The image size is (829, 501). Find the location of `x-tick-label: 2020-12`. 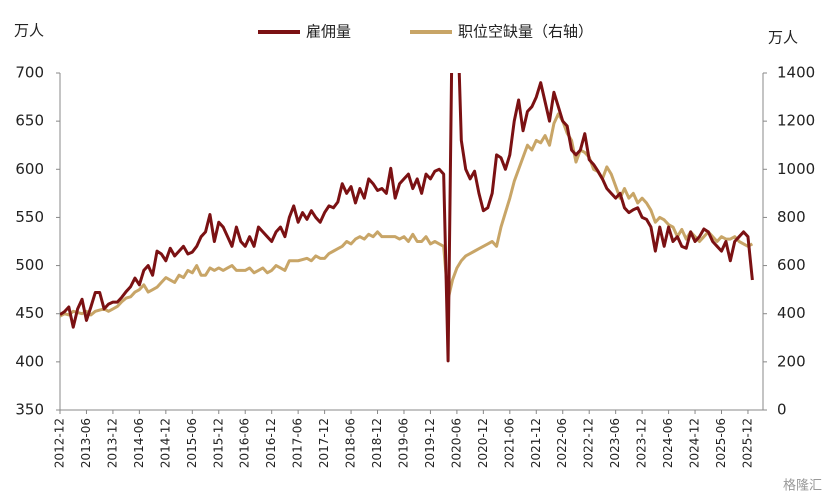

x-tick-label: 2020-12 is located at coordinates (483, 443).